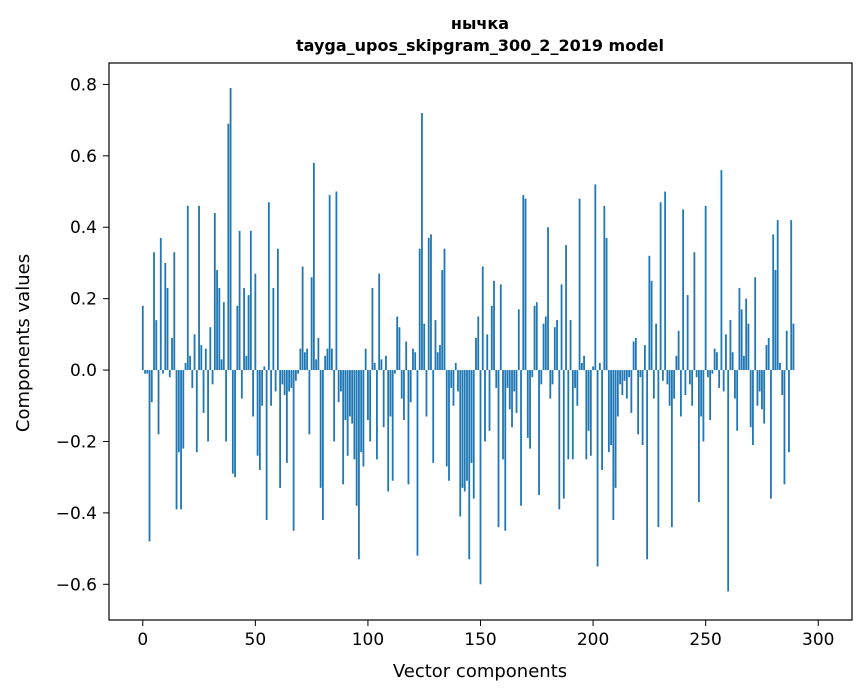 This screenshot has height=700, width=867. I want to click on x-axis-label: Vector components, so click(480, 671).